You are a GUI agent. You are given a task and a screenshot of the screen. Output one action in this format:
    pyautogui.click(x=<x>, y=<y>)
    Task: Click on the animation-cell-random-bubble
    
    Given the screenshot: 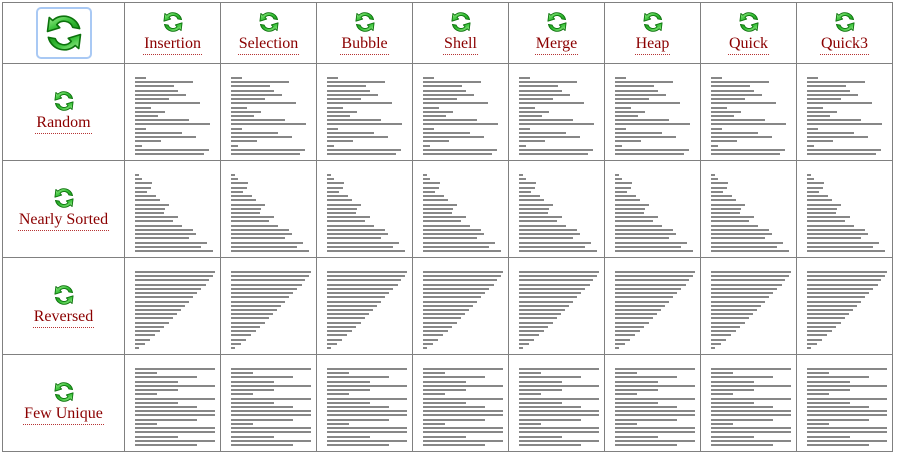 What is the action you would take?
    pyautogui.click(x=364, y=112)
    